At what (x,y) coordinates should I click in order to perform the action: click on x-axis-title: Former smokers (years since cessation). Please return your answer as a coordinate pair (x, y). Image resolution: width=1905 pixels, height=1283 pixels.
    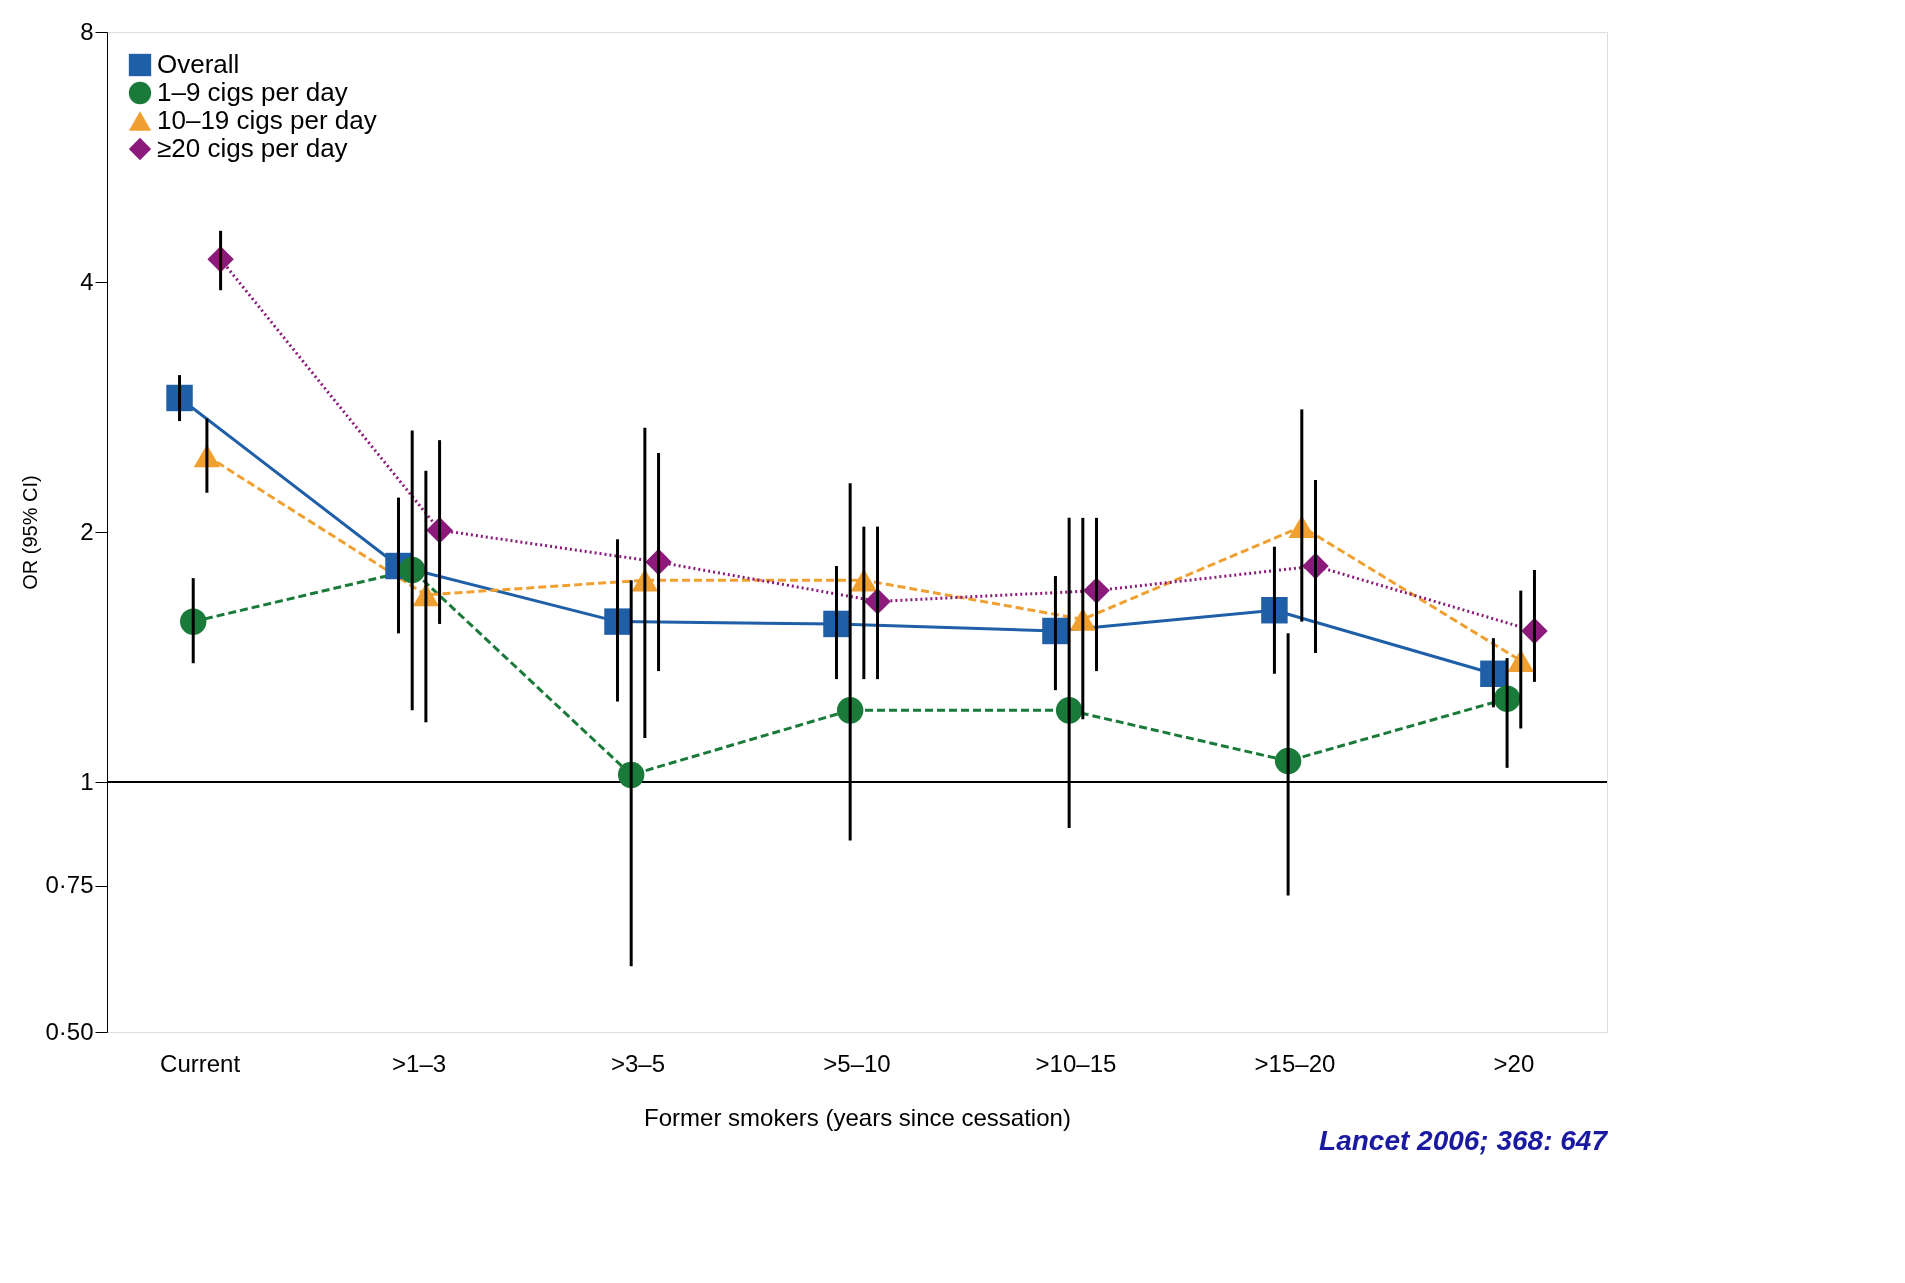
    Looking at the image, I should click on (857, 1117).